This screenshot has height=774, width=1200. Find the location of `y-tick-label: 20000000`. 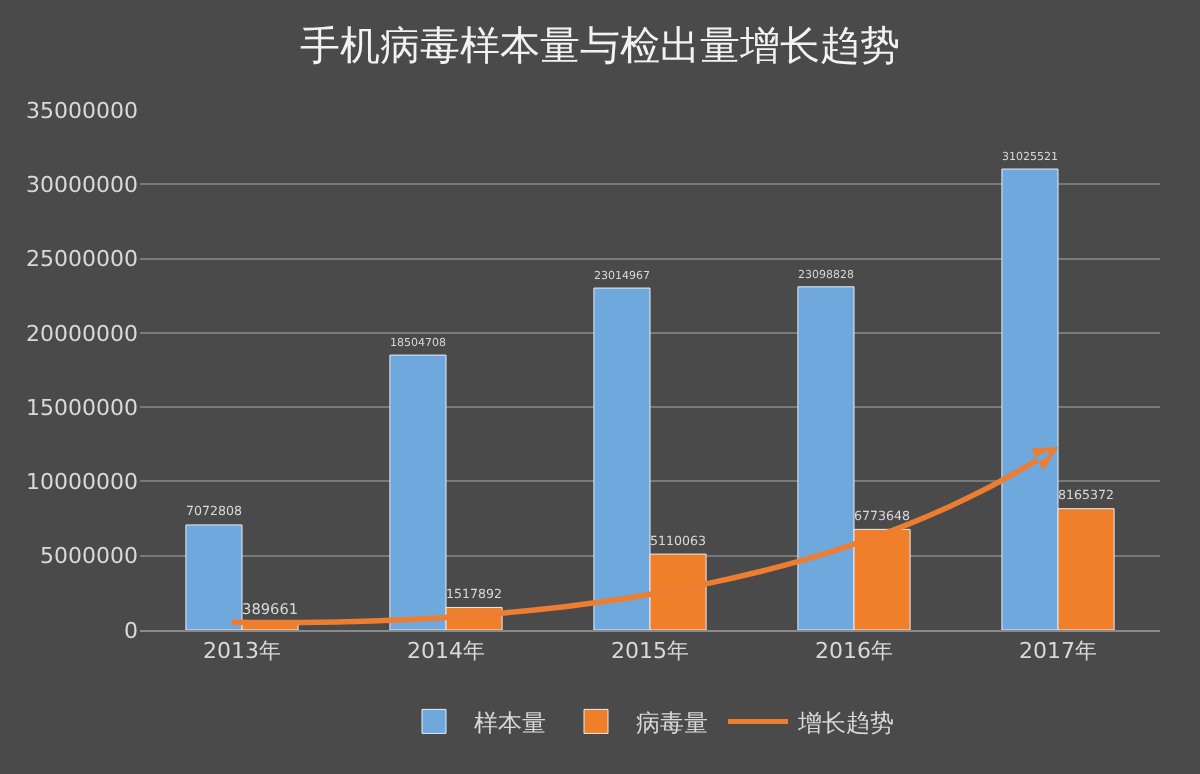

y-tick-label: 20000000 is located at coordinates (82, 333).